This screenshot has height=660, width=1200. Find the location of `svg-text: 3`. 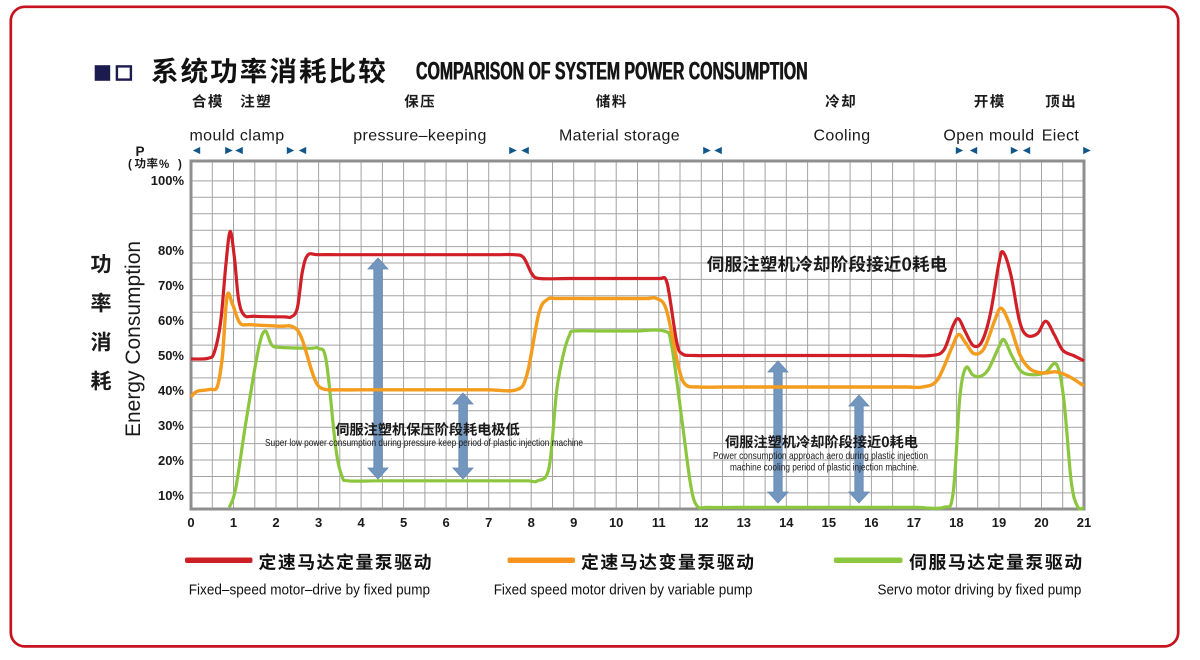

svg-text: 3 is located at coordinates (318, 522).